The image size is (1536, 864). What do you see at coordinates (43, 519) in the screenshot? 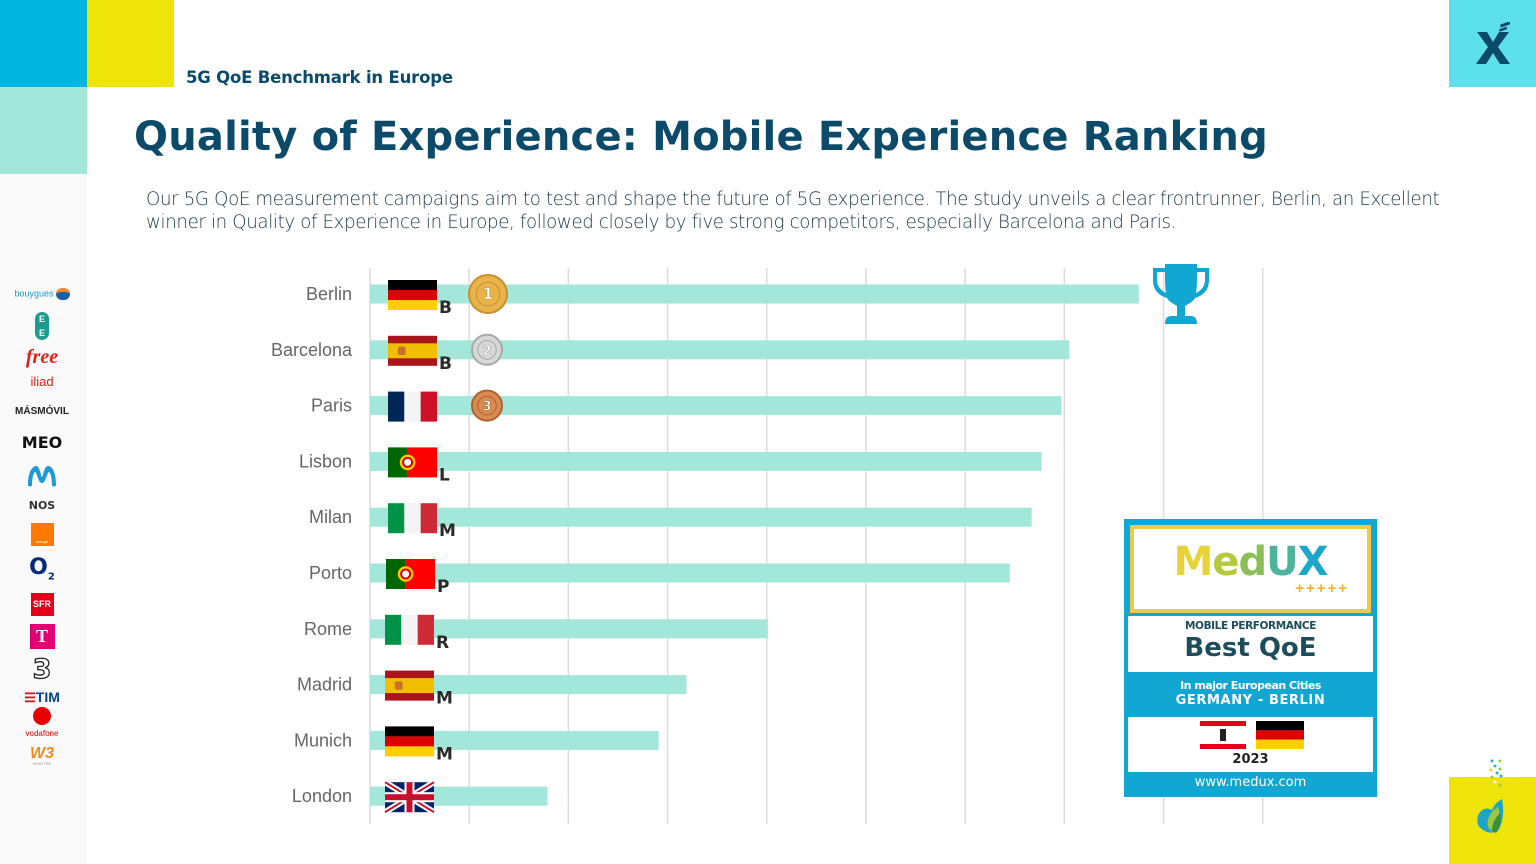
I see `operator-sidebar` at bounding box center [43, 519].